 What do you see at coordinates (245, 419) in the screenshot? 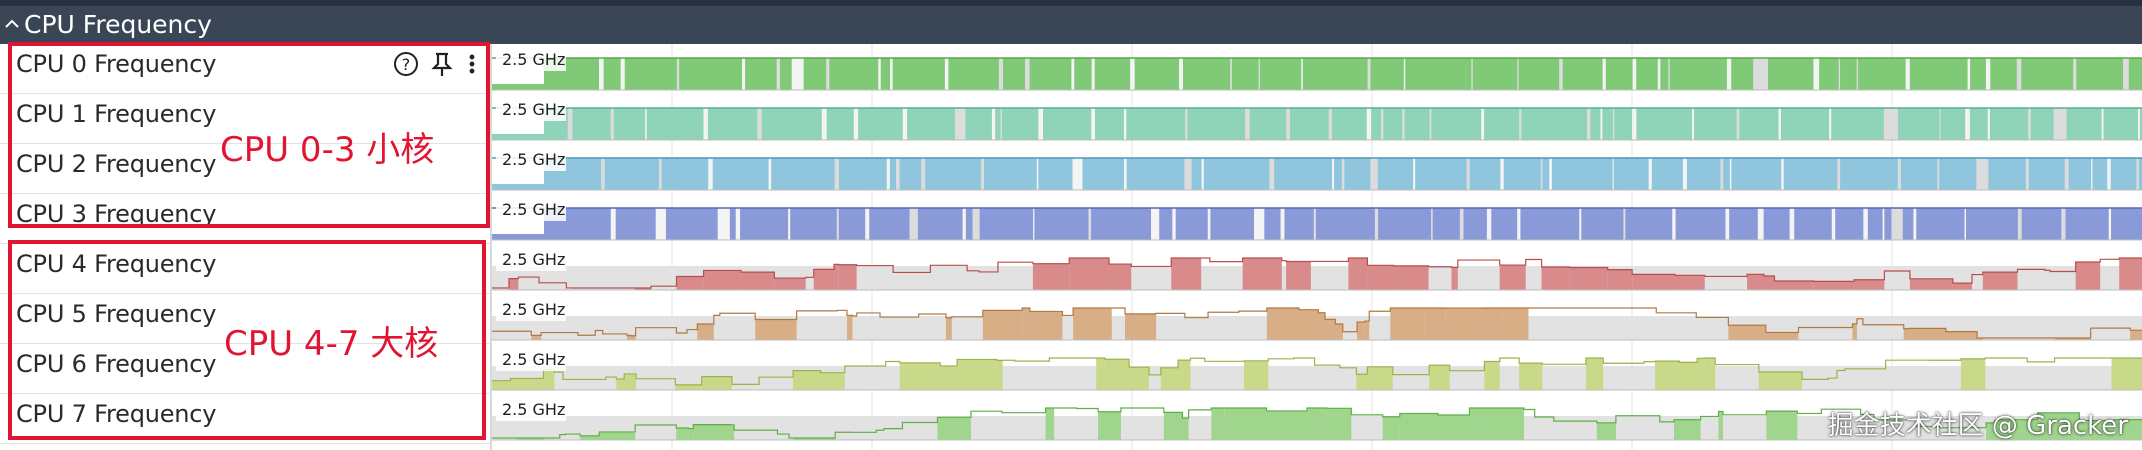
I see `track-row-cpu7: CPU 7 Frequency` at bounding box center [245, 419].